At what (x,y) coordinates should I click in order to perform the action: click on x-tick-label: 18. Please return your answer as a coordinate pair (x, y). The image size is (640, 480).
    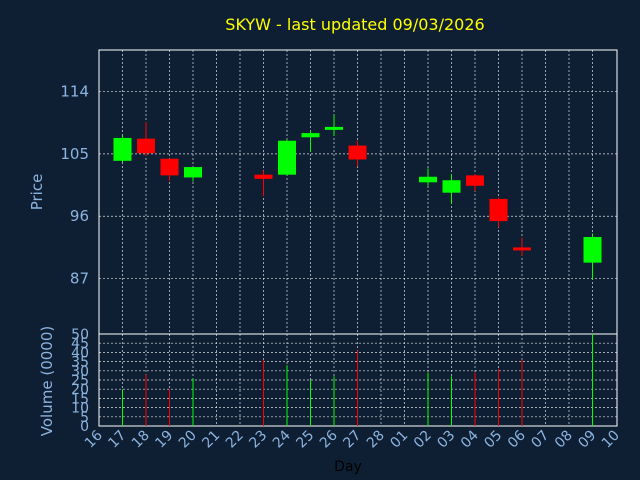
    Looking at the image, I should click on (141, 440).